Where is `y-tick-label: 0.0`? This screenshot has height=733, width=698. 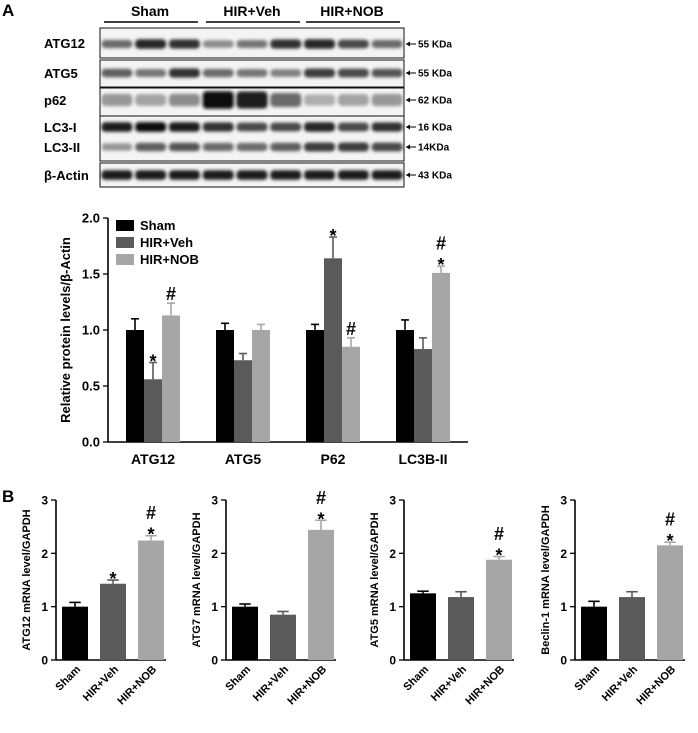
y-tick-label: 0.0 is located at coordinates (91, 442).